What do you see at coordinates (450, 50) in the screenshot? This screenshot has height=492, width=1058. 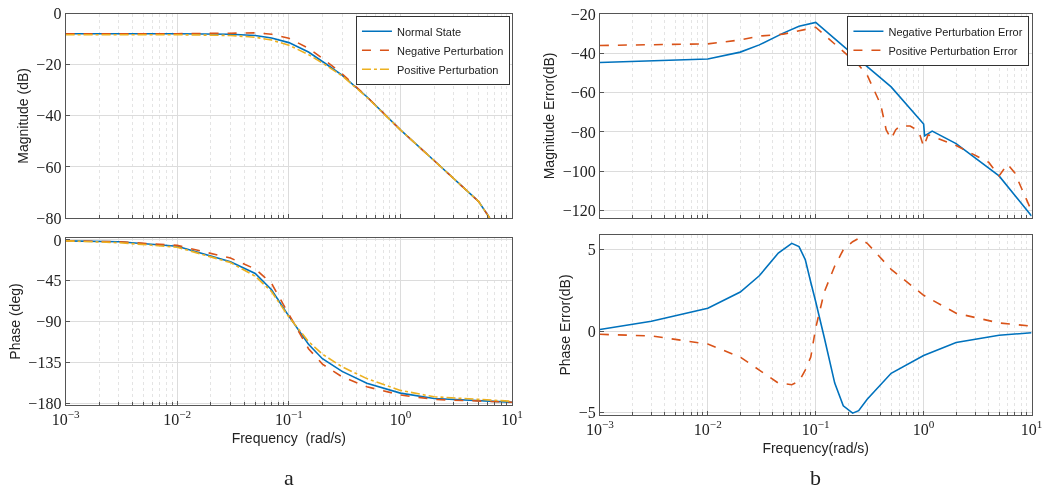 I see `legend-label: Negative Perturbation` at bounding box center [450, 50].